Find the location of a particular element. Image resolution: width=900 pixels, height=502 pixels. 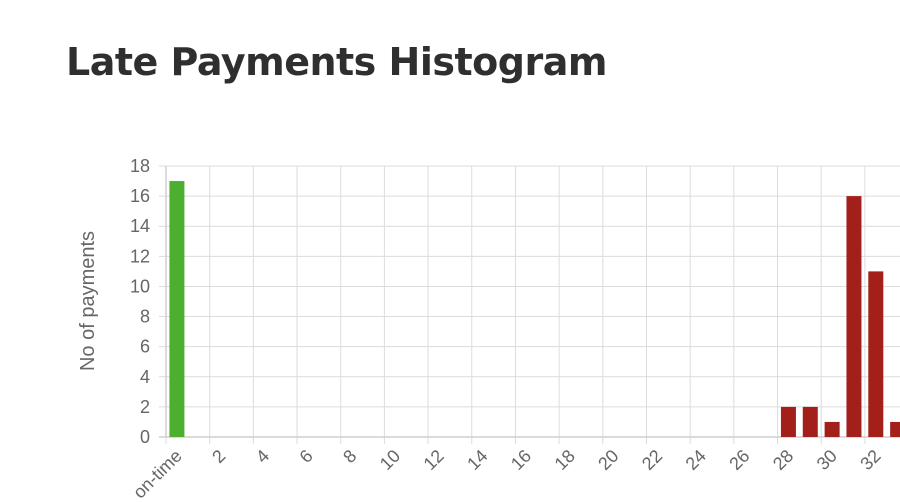

y-tick-label: 2 is located at coordinates (145, 407).